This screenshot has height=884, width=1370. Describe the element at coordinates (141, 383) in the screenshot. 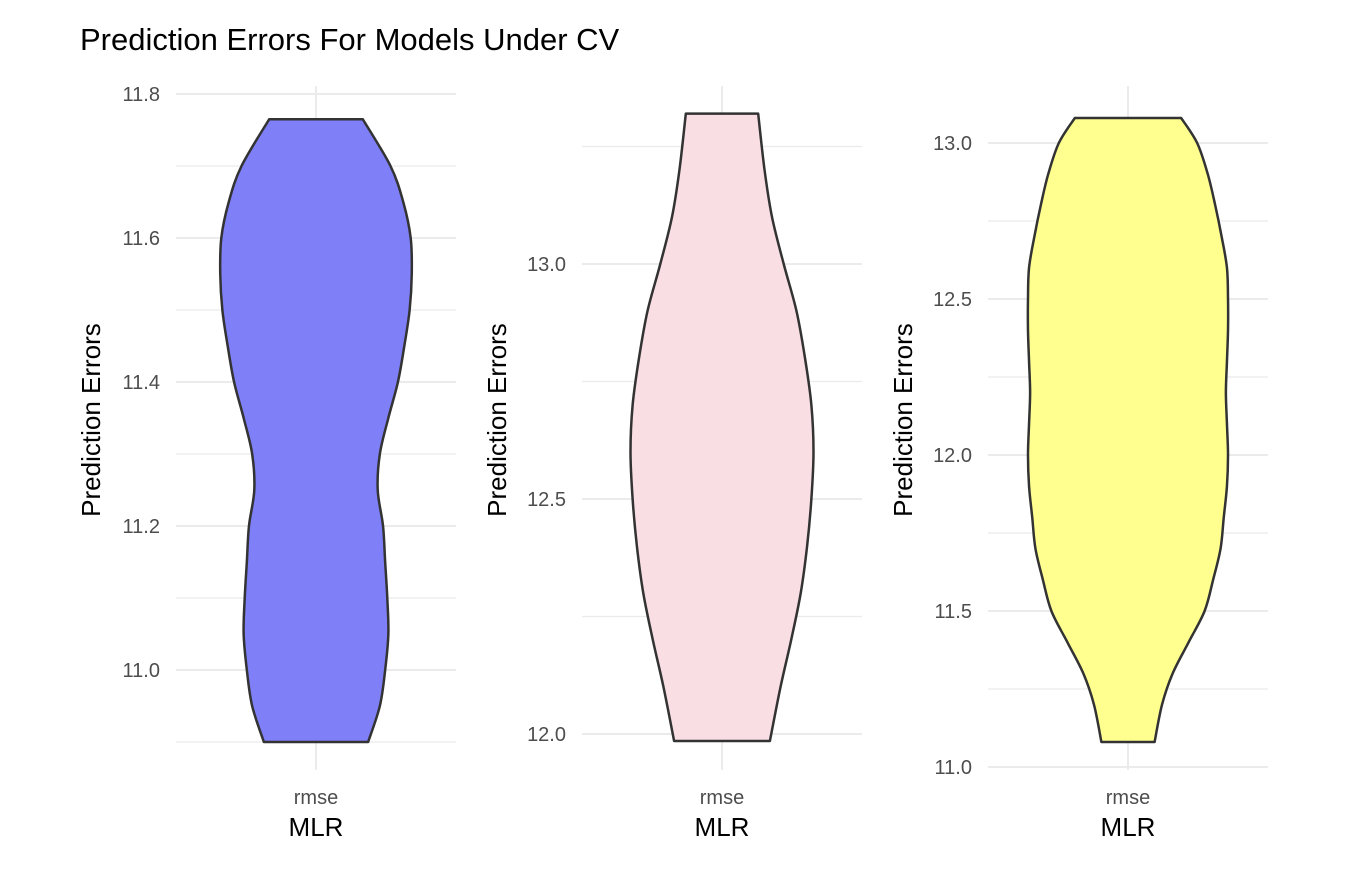

I see `y-tick-label: 11.4` at that location.